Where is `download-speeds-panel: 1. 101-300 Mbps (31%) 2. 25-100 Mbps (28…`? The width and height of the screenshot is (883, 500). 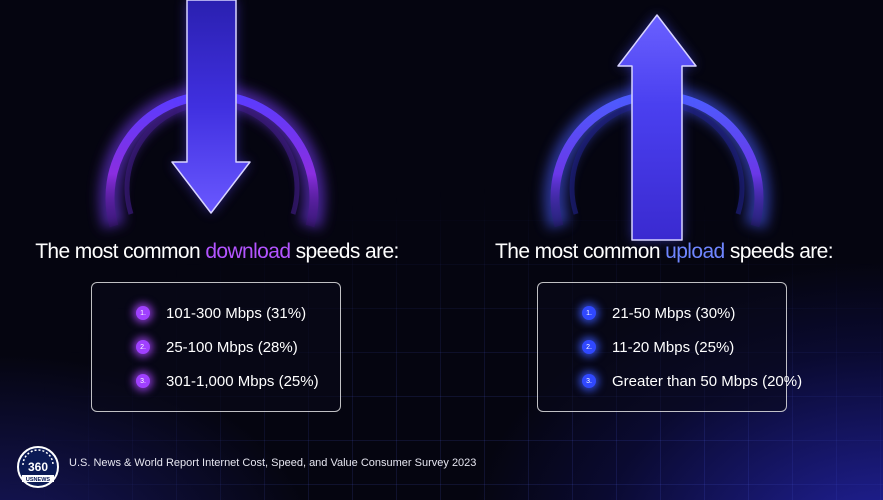 download-speeds-panel: 1. 101-300 Mbps (31%) 2. 25-100 Mbps (28… is located at coordinates (216, 347).